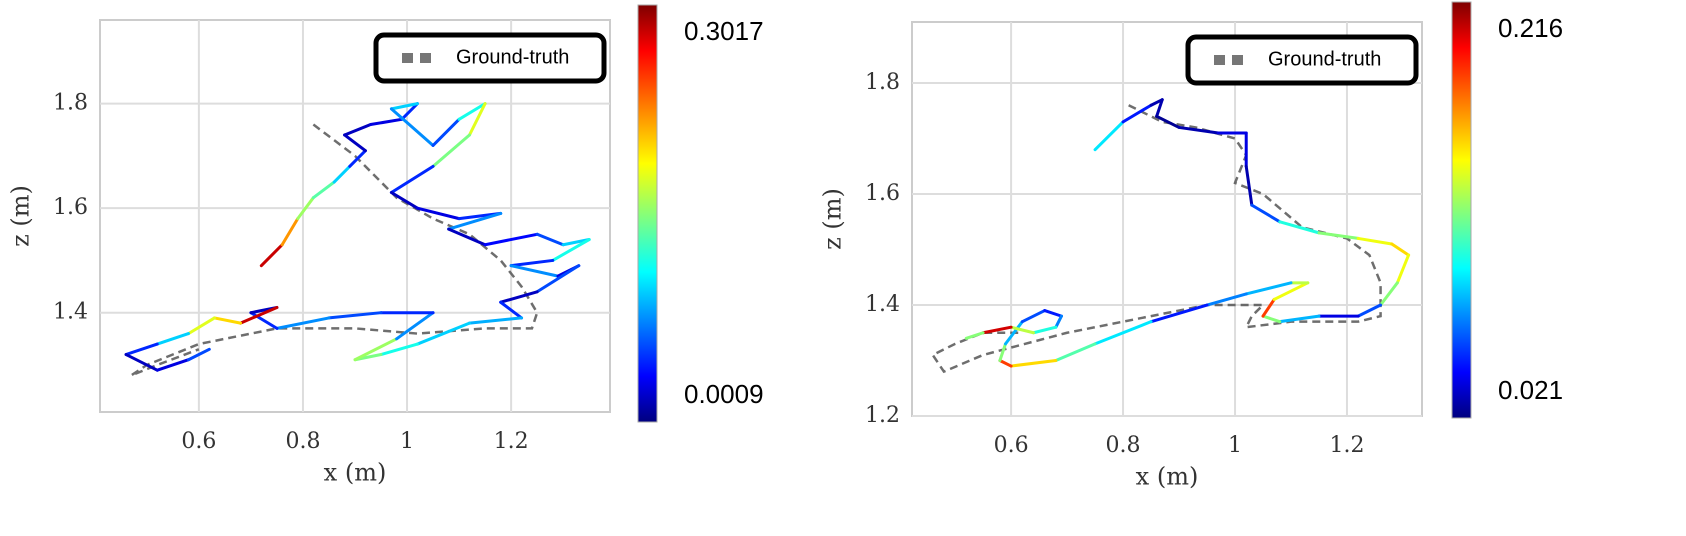 Image resolution: width=1686 pixels, height=536 pixels. Describe the element at coordinates (882, 415) in the screenshot. I see `y-tick-label: 1.2` at that location.